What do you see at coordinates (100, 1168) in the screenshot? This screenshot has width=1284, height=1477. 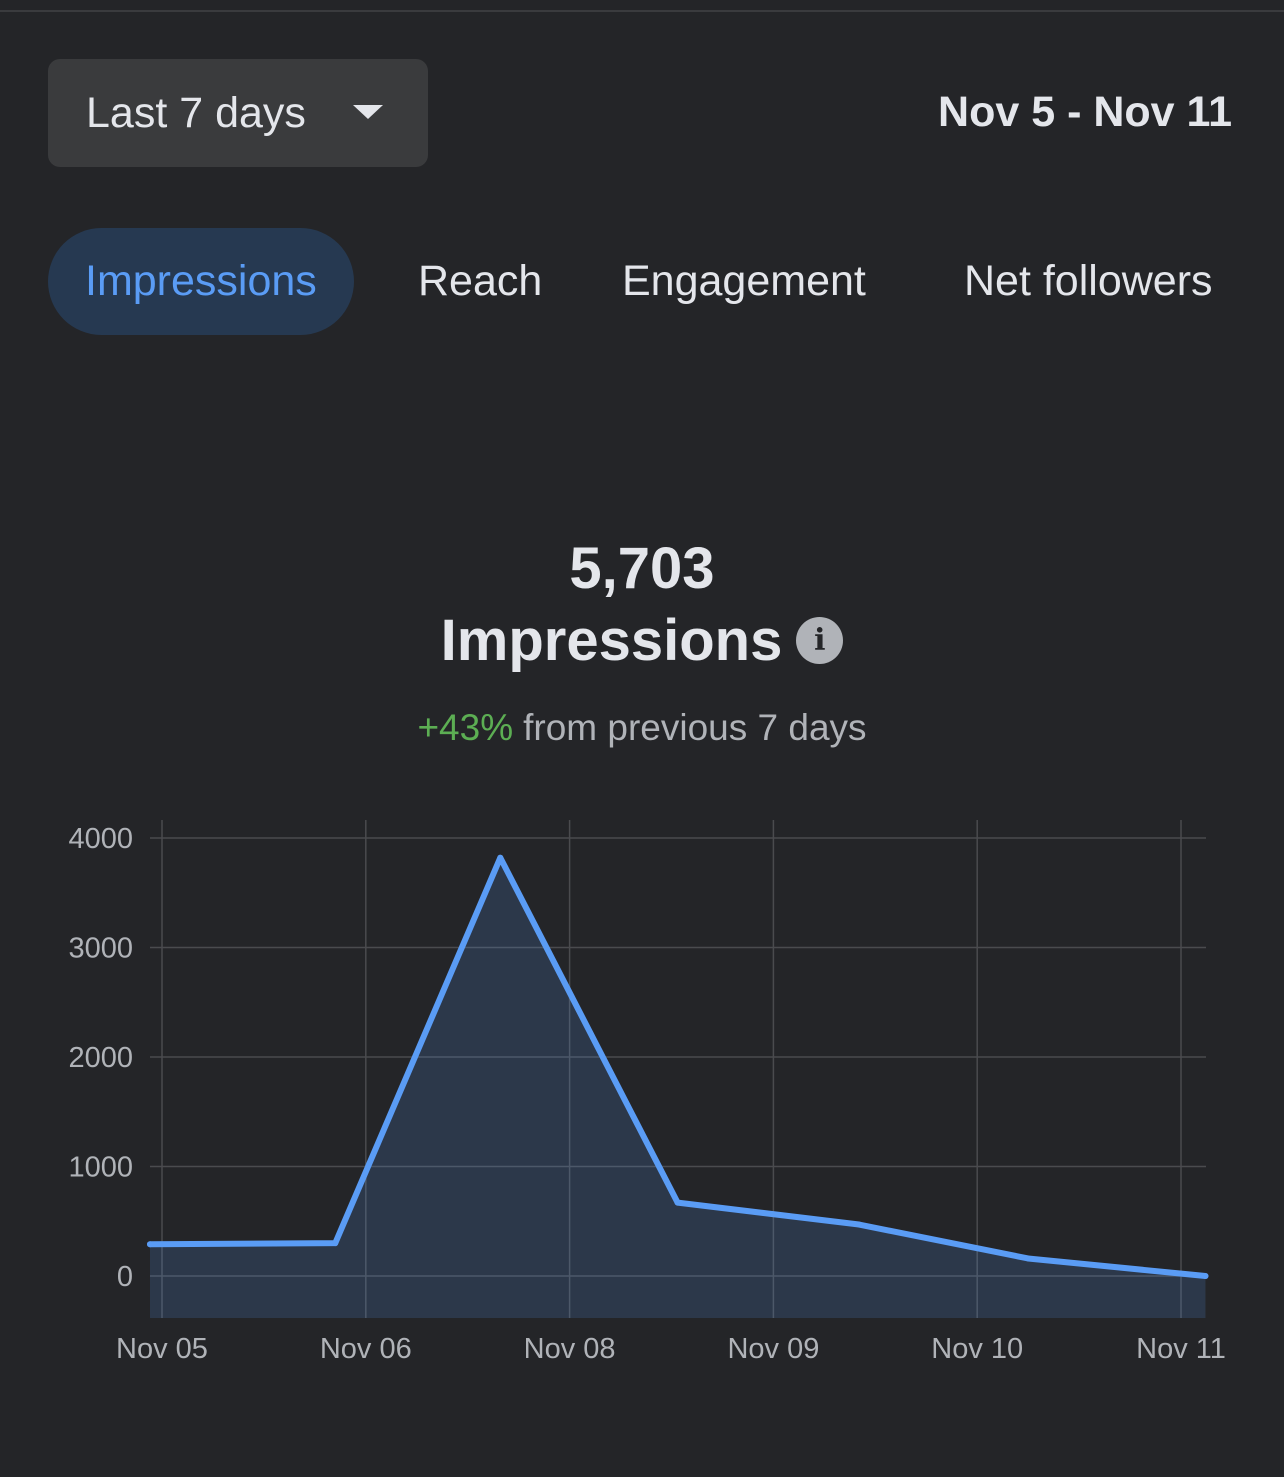 I see `y-tick-label: 1000` at bounding box center [100, 1168].